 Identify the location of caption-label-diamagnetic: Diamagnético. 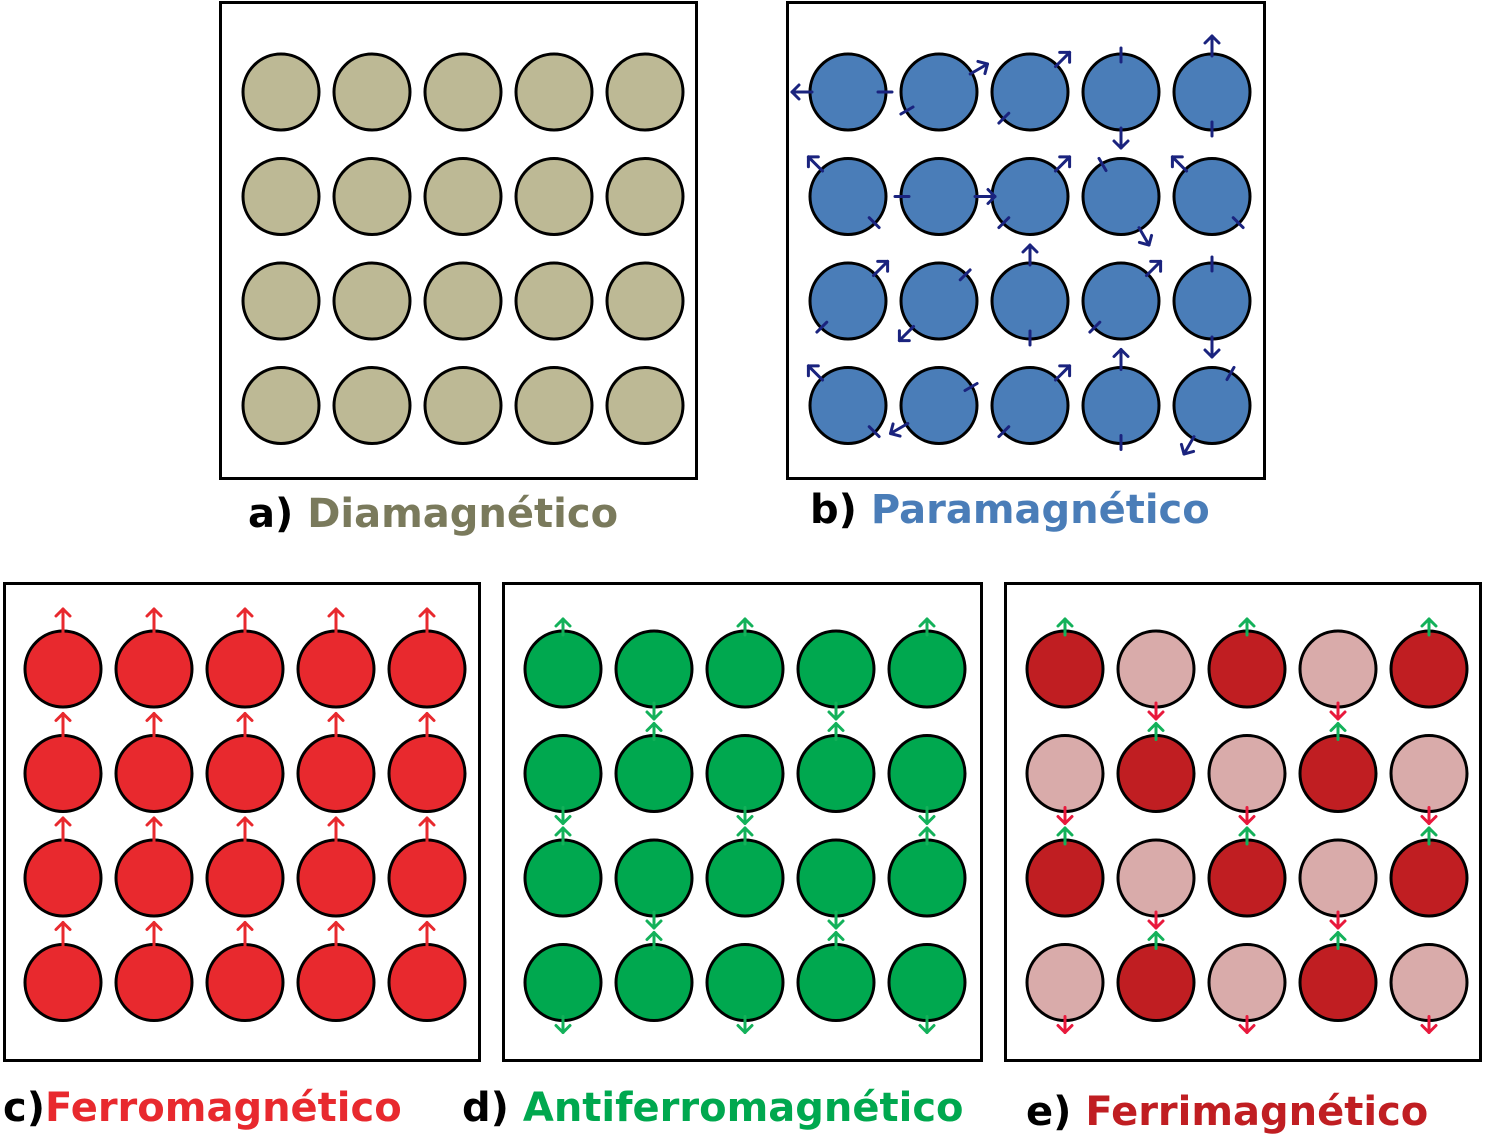
(463, 514).